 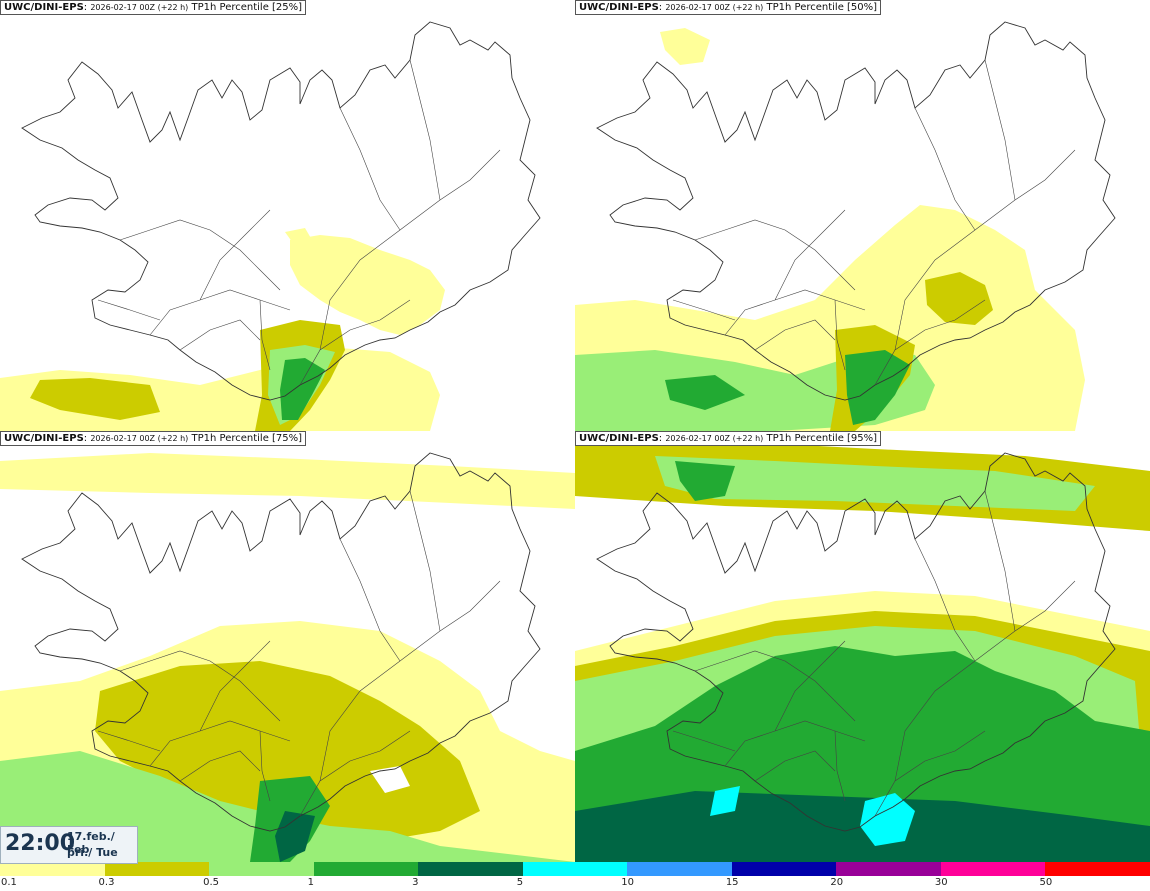 I want to click on valid-date-line1: 17.feb./ Feb, so click(x=91, y=843).